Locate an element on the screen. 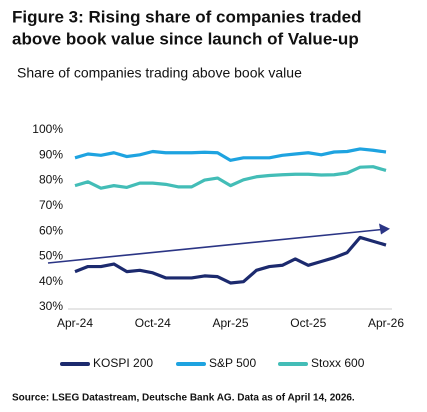 The width and height of the screenshot is (427, 412). y-tick-label: 60% is located at coordinates (51, 230).